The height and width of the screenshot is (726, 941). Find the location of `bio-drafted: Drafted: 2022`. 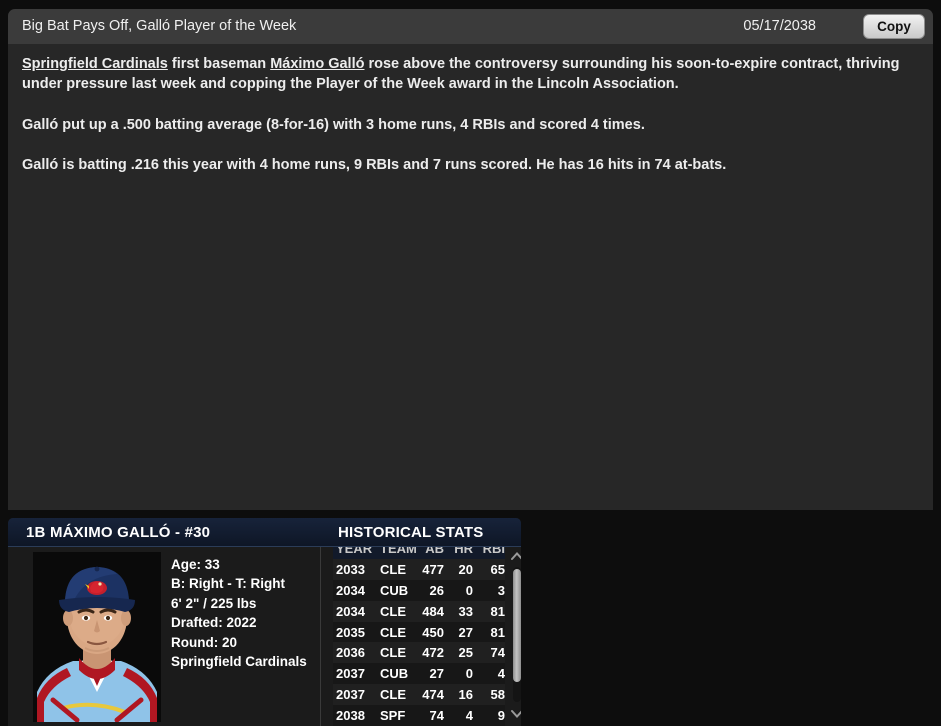

bio-drafted: Drafted: 2022 is located at coordinates (214, 623).